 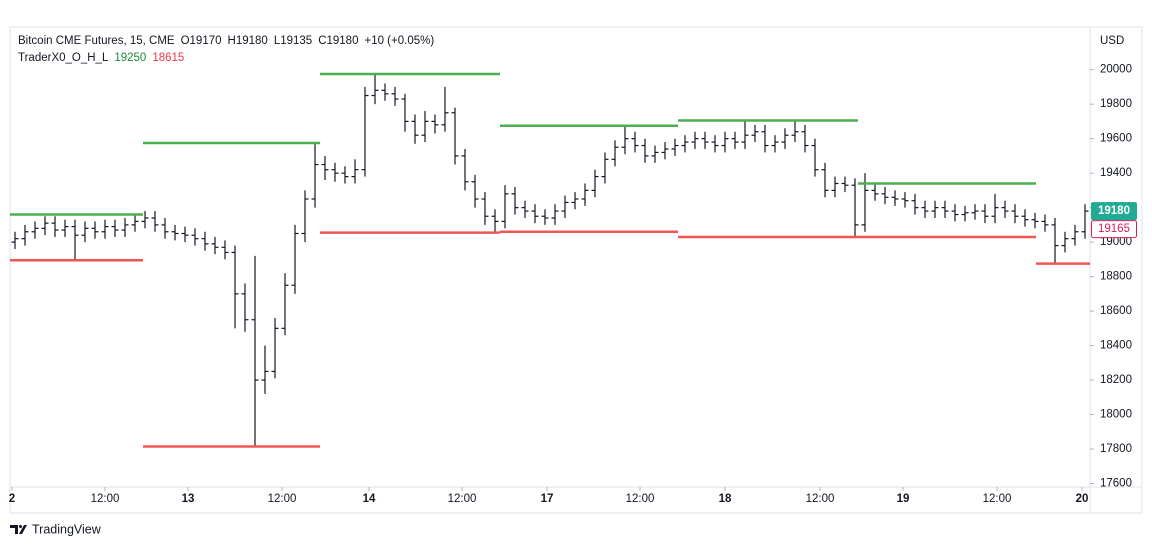 What do you see at coordinates (188, 499) in the screenshot?
I see `x-tick-label: 13` at bounding box center [188, 499].